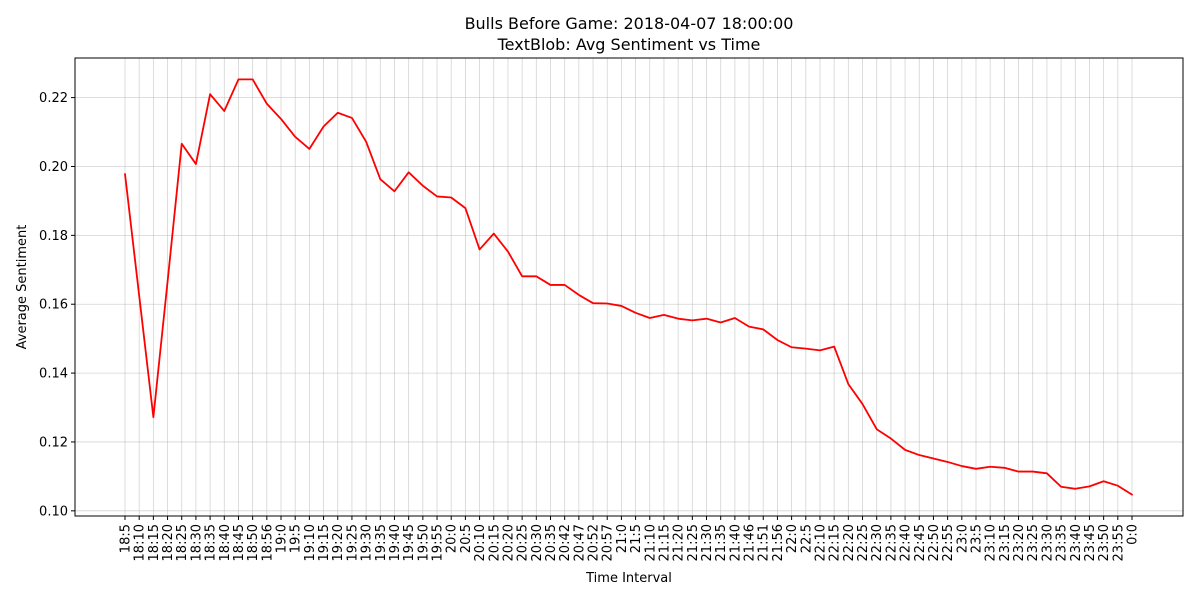 The height and width of the screenshot is (600, 1200). I want to click on x-axis-label: Time Interval, so click(628, 578).